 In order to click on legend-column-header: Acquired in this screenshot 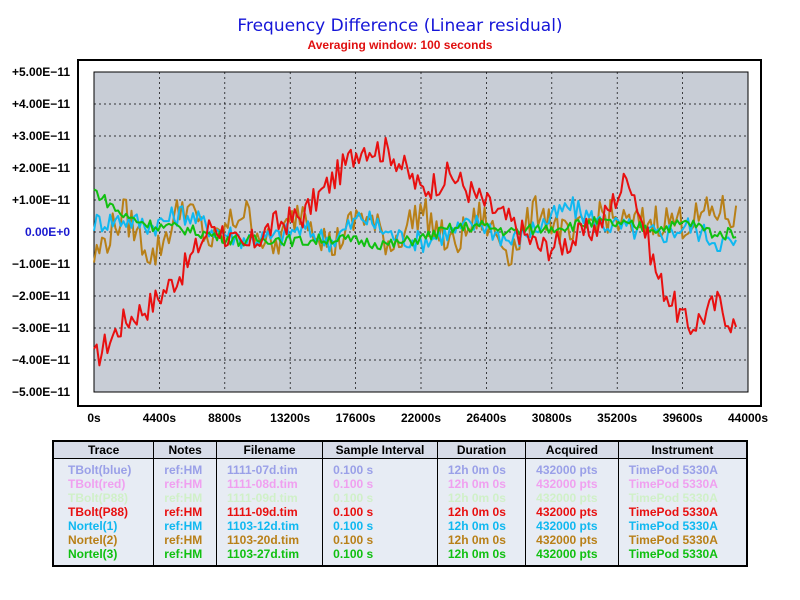, I will do `click(572, 450)`.